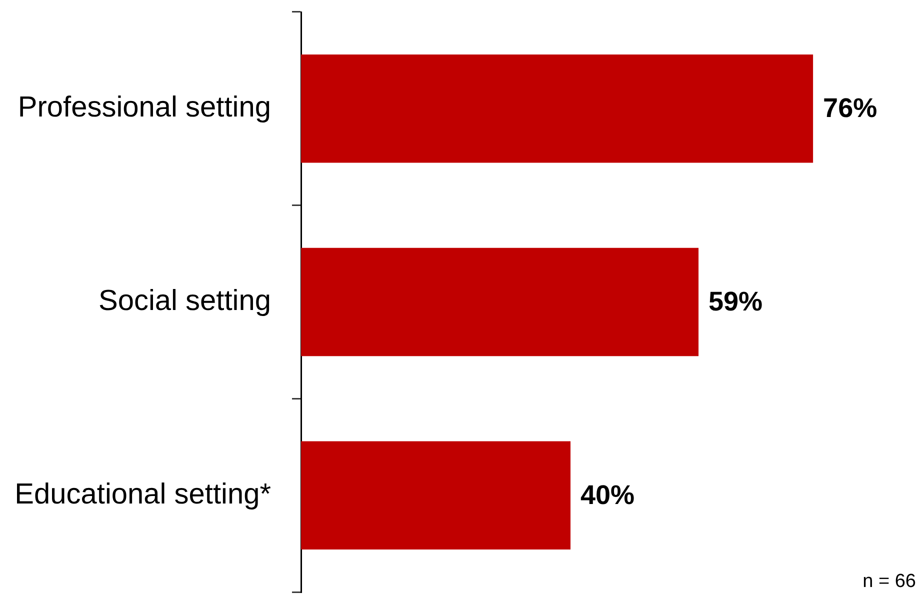 This screenshot has height=594, width=924. What do you see at coordinates (889, 581) in the screenshot?
I see `text: n = 66` at bounding box center [889, 581].